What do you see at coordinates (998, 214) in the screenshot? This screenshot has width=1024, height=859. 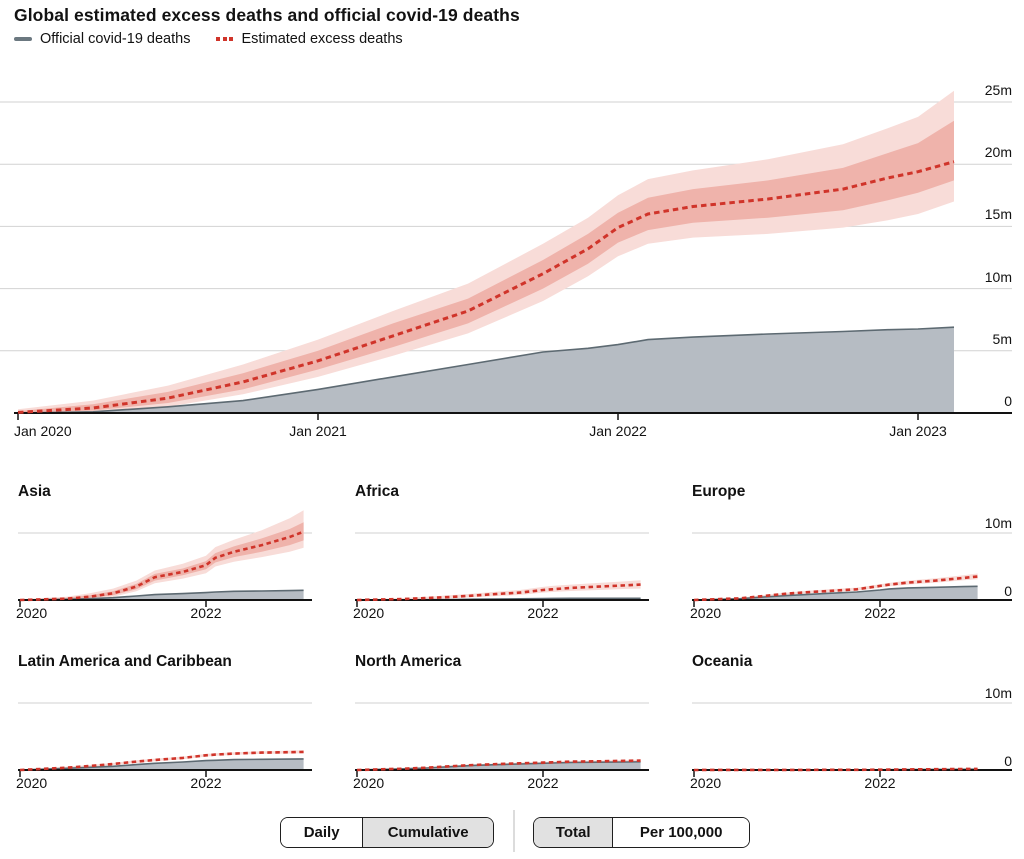 I see `main-y-label-15m: 15m` at bounding box center [998, 214].